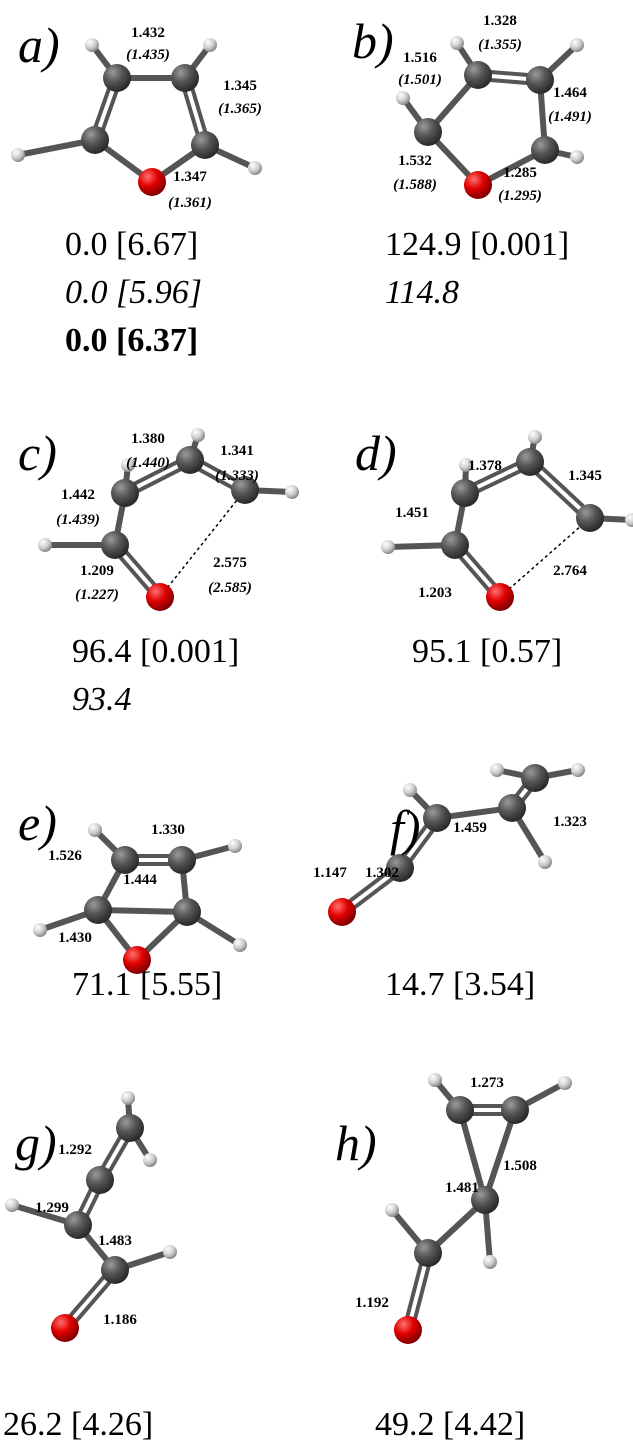 The height and width of the screenshot is (1452, 633). Describe the element at coordinates (412, 513) in the screenshot. I see `bond-length: 1.451` at that location.